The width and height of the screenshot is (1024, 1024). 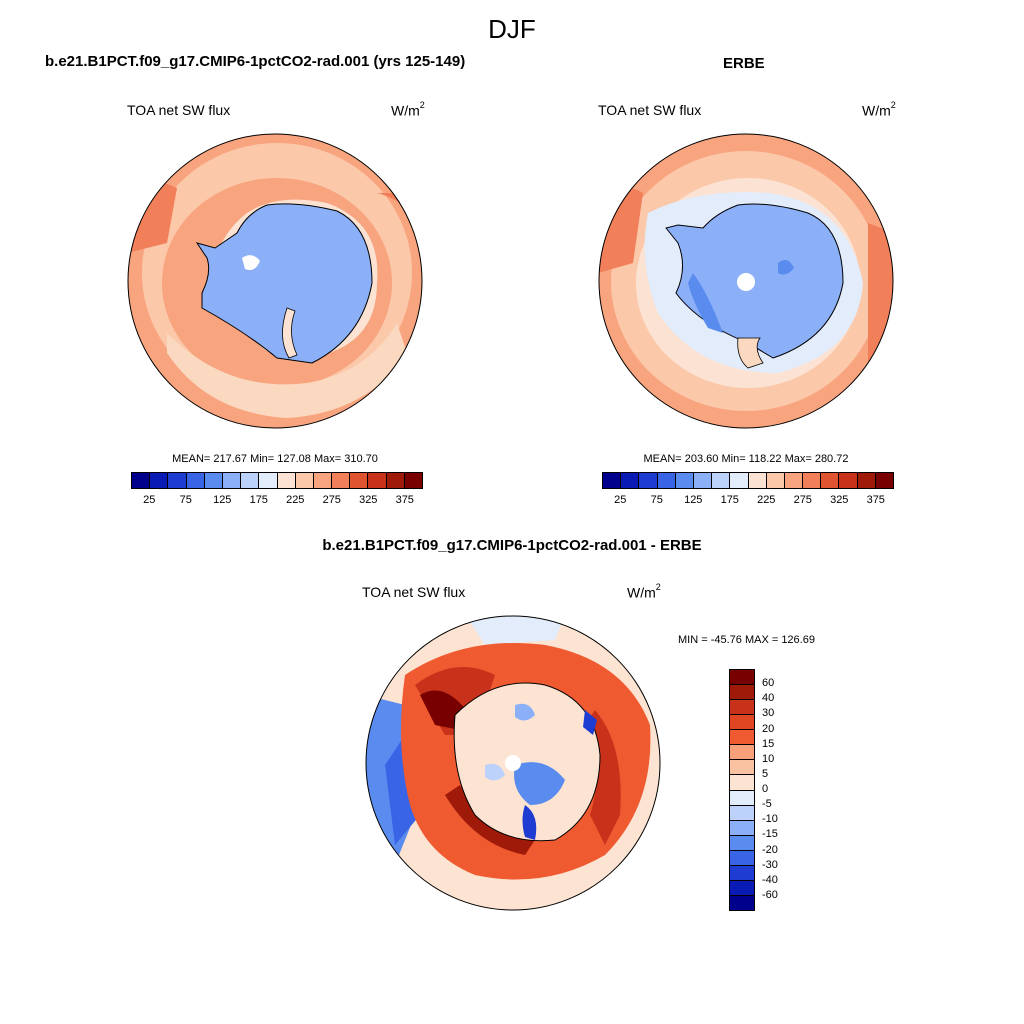 What do you see at coordinates (746, 459) in the screenshot?
I see `obs-stats-line: MEAN= 203.60 Min= 118.22 Max= 280.72` at bounding box center [746, 459].